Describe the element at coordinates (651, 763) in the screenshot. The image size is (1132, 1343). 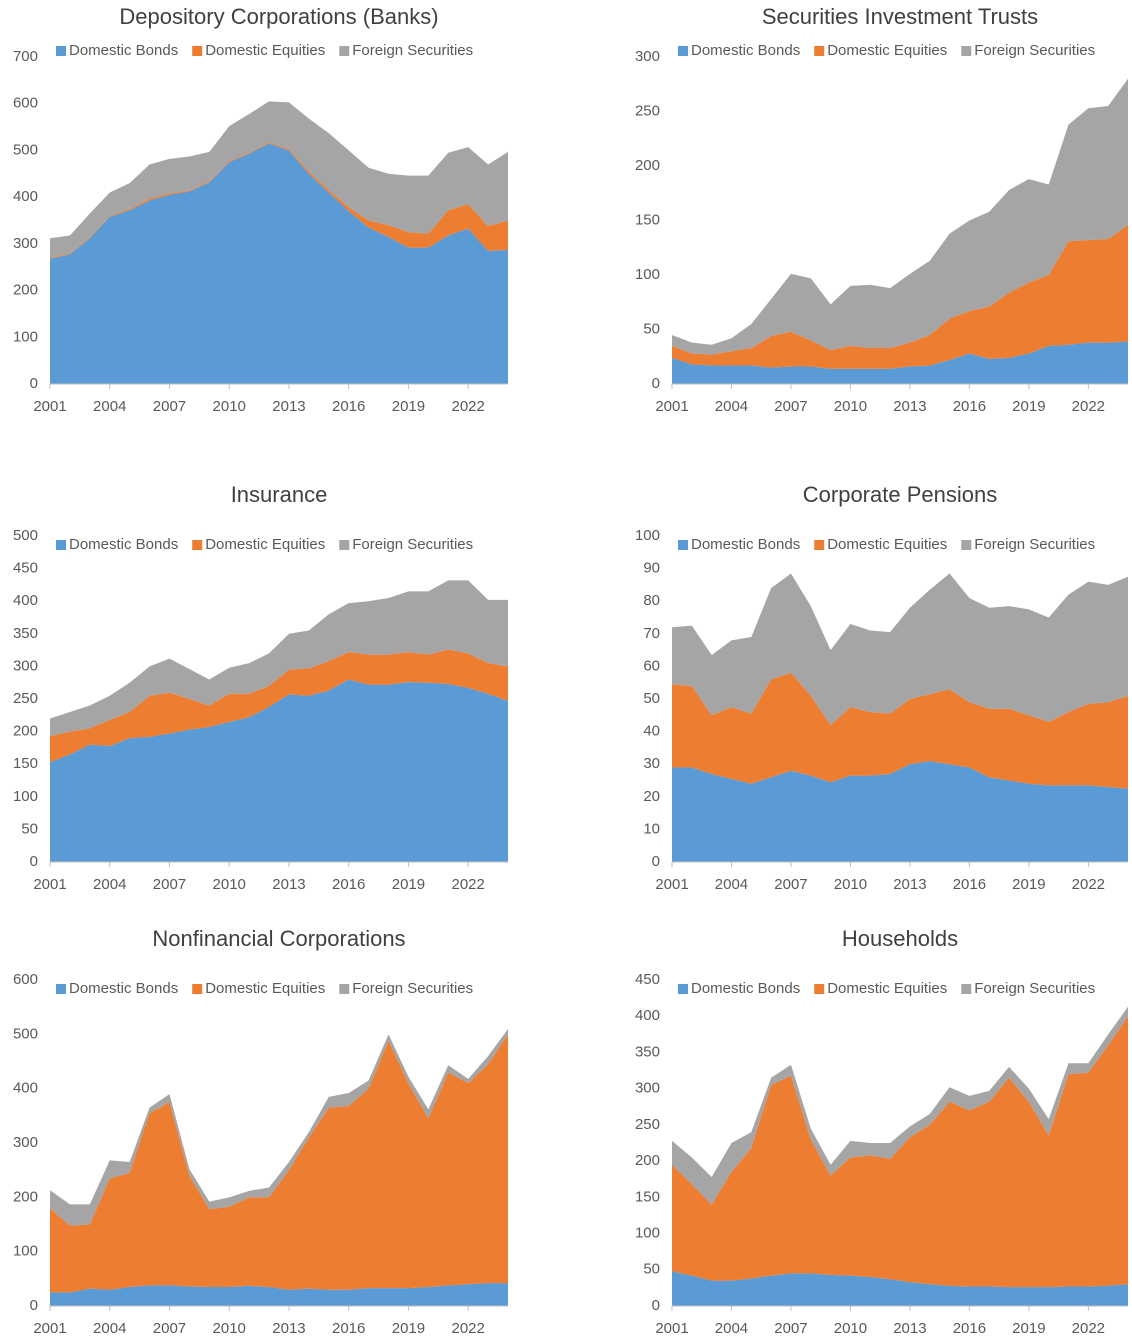
I see `y-tick-label: 30` at that location.